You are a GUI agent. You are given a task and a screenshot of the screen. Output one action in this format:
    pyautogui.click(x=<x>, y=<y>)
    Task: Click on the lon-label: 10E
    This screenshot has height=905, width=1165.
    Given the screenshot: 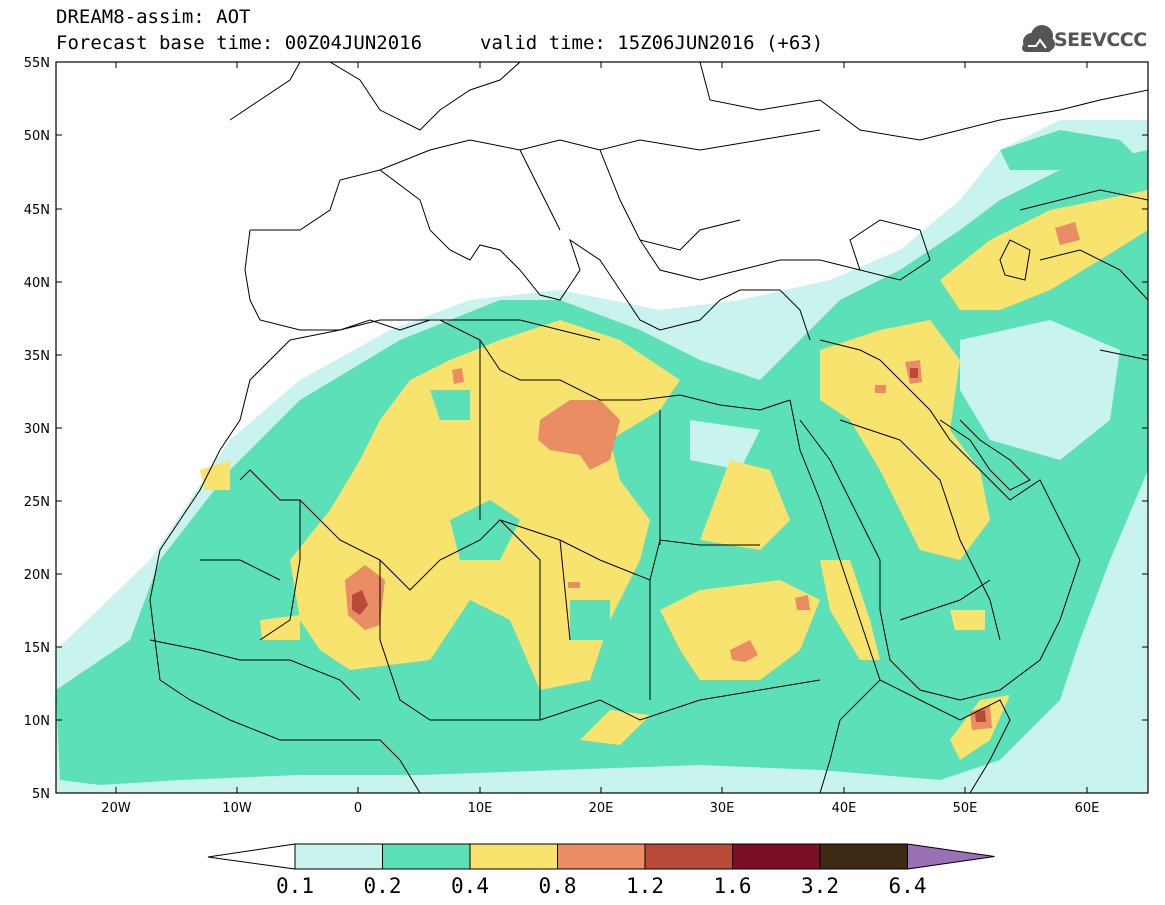 What is the action you would take?
    pyautogui.click(x=480, y=808)
    